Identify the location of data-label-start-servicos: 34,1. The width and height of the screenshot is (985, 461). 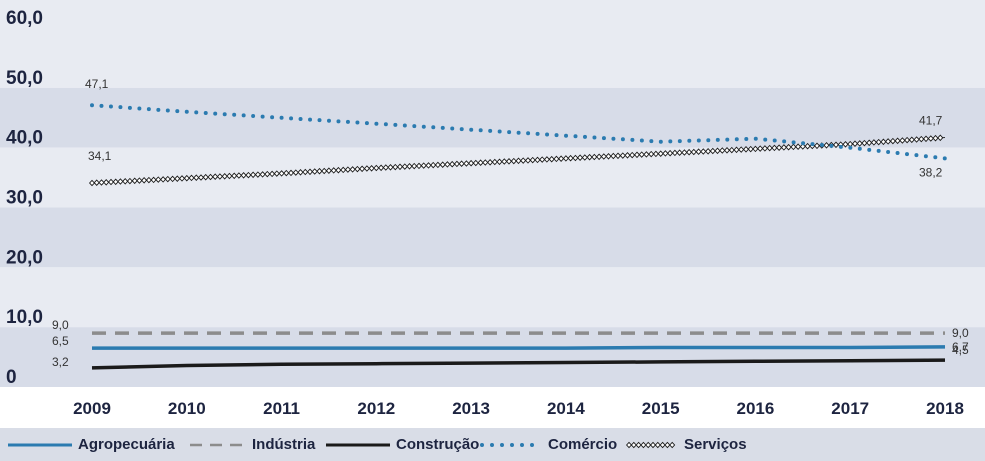
(100, 156).